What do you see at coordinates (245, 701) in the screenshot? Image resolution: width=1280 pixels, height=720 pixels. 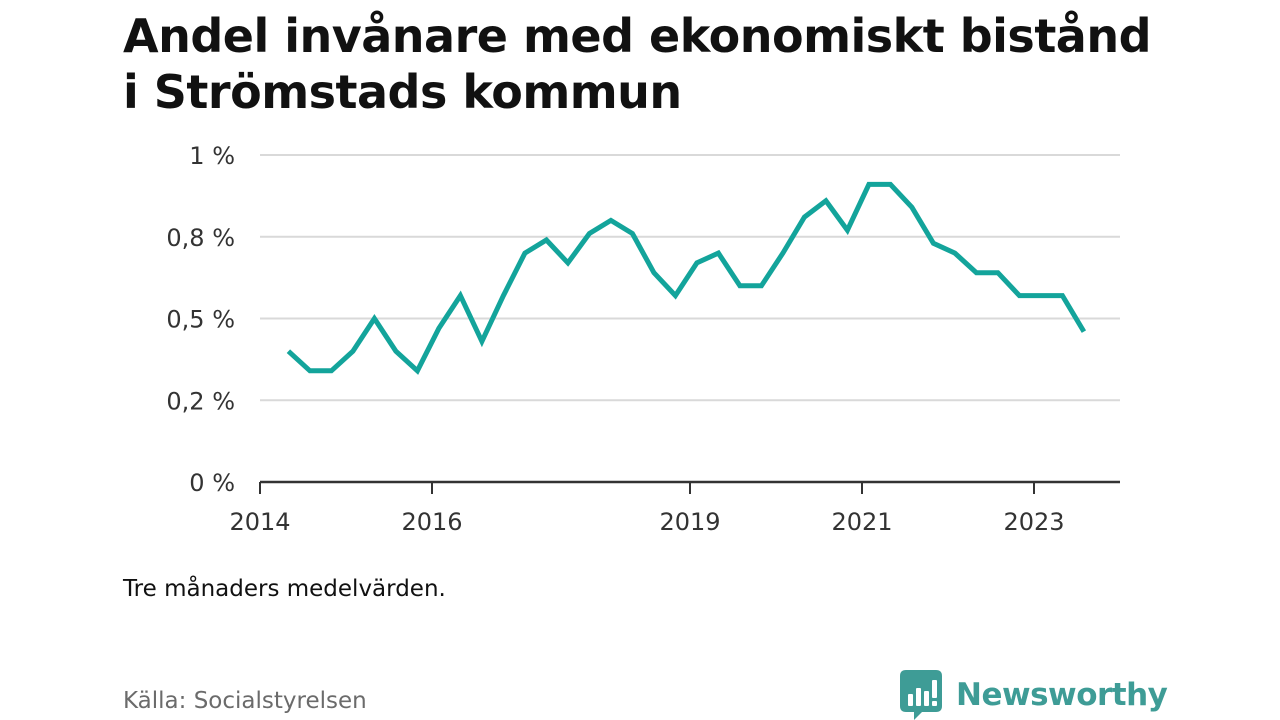 I see `source-credit: Källa: Socialstyrelsen` at bounding box center [245, 701].